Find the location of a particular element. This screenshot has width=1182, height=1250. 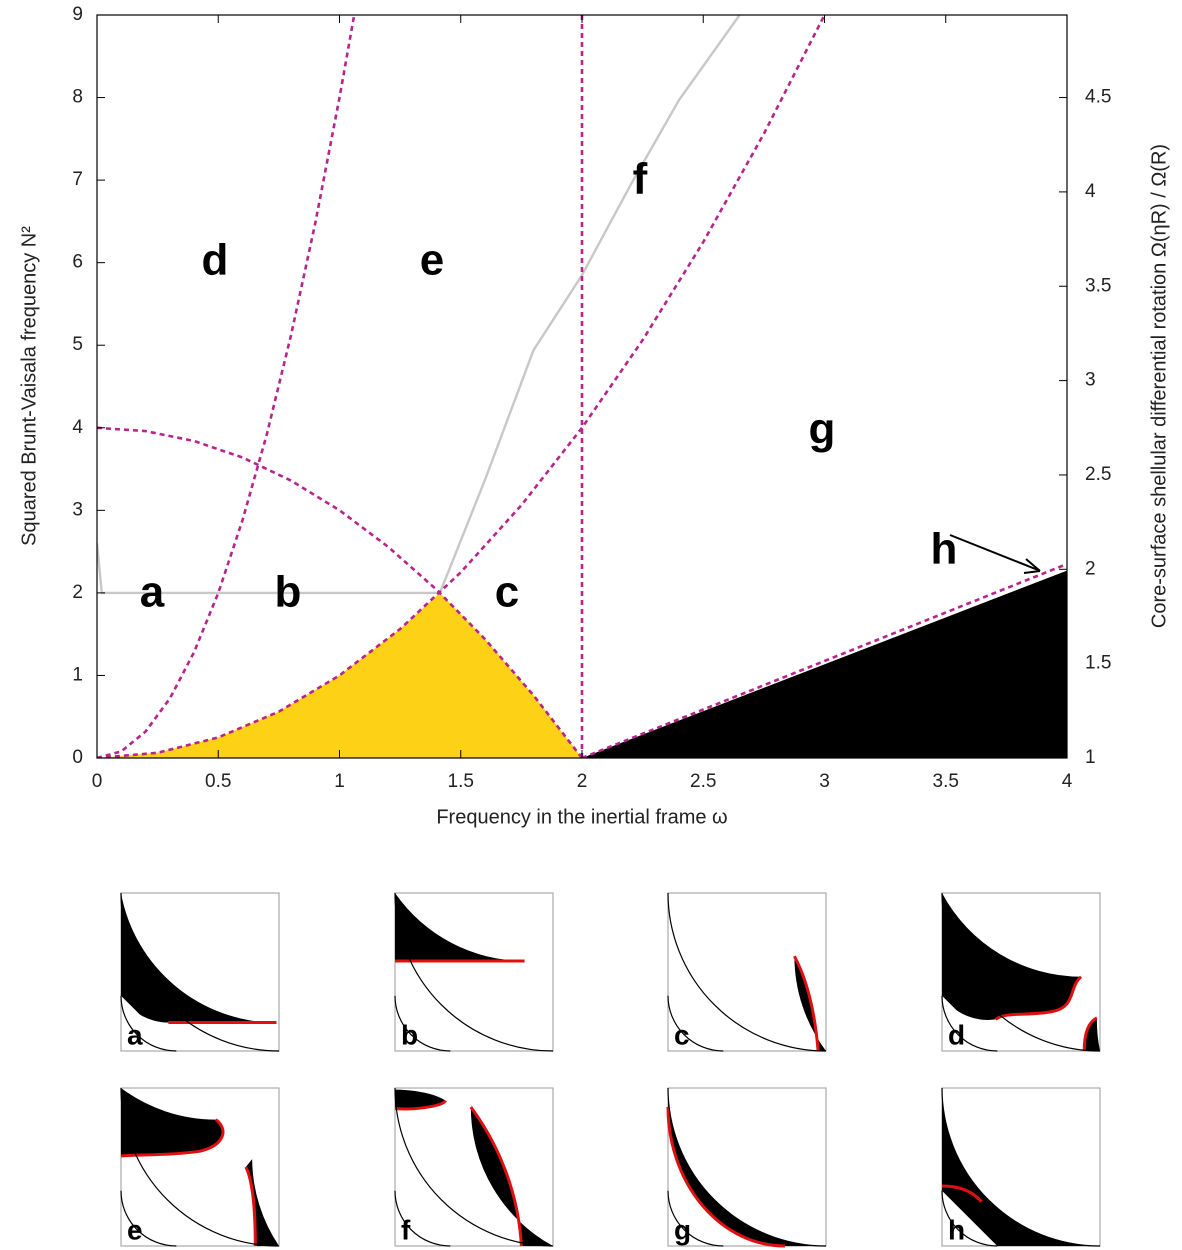

y-tick-label: 5 is located at coordinates (77, 344).